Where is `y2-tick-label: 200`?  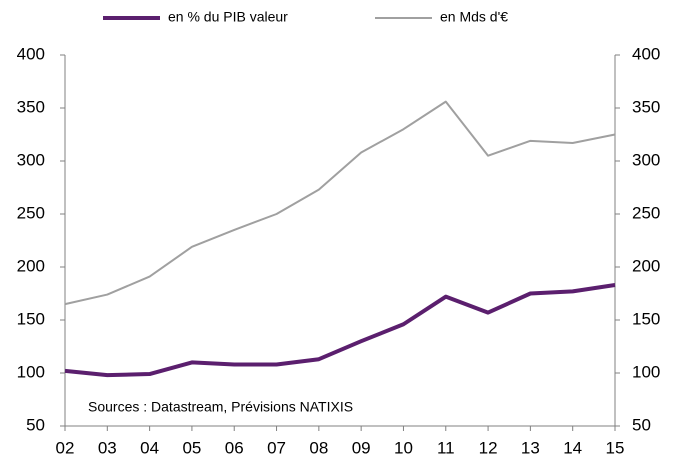
y2-tick-label: 200 is located at coordinates (646, 265).